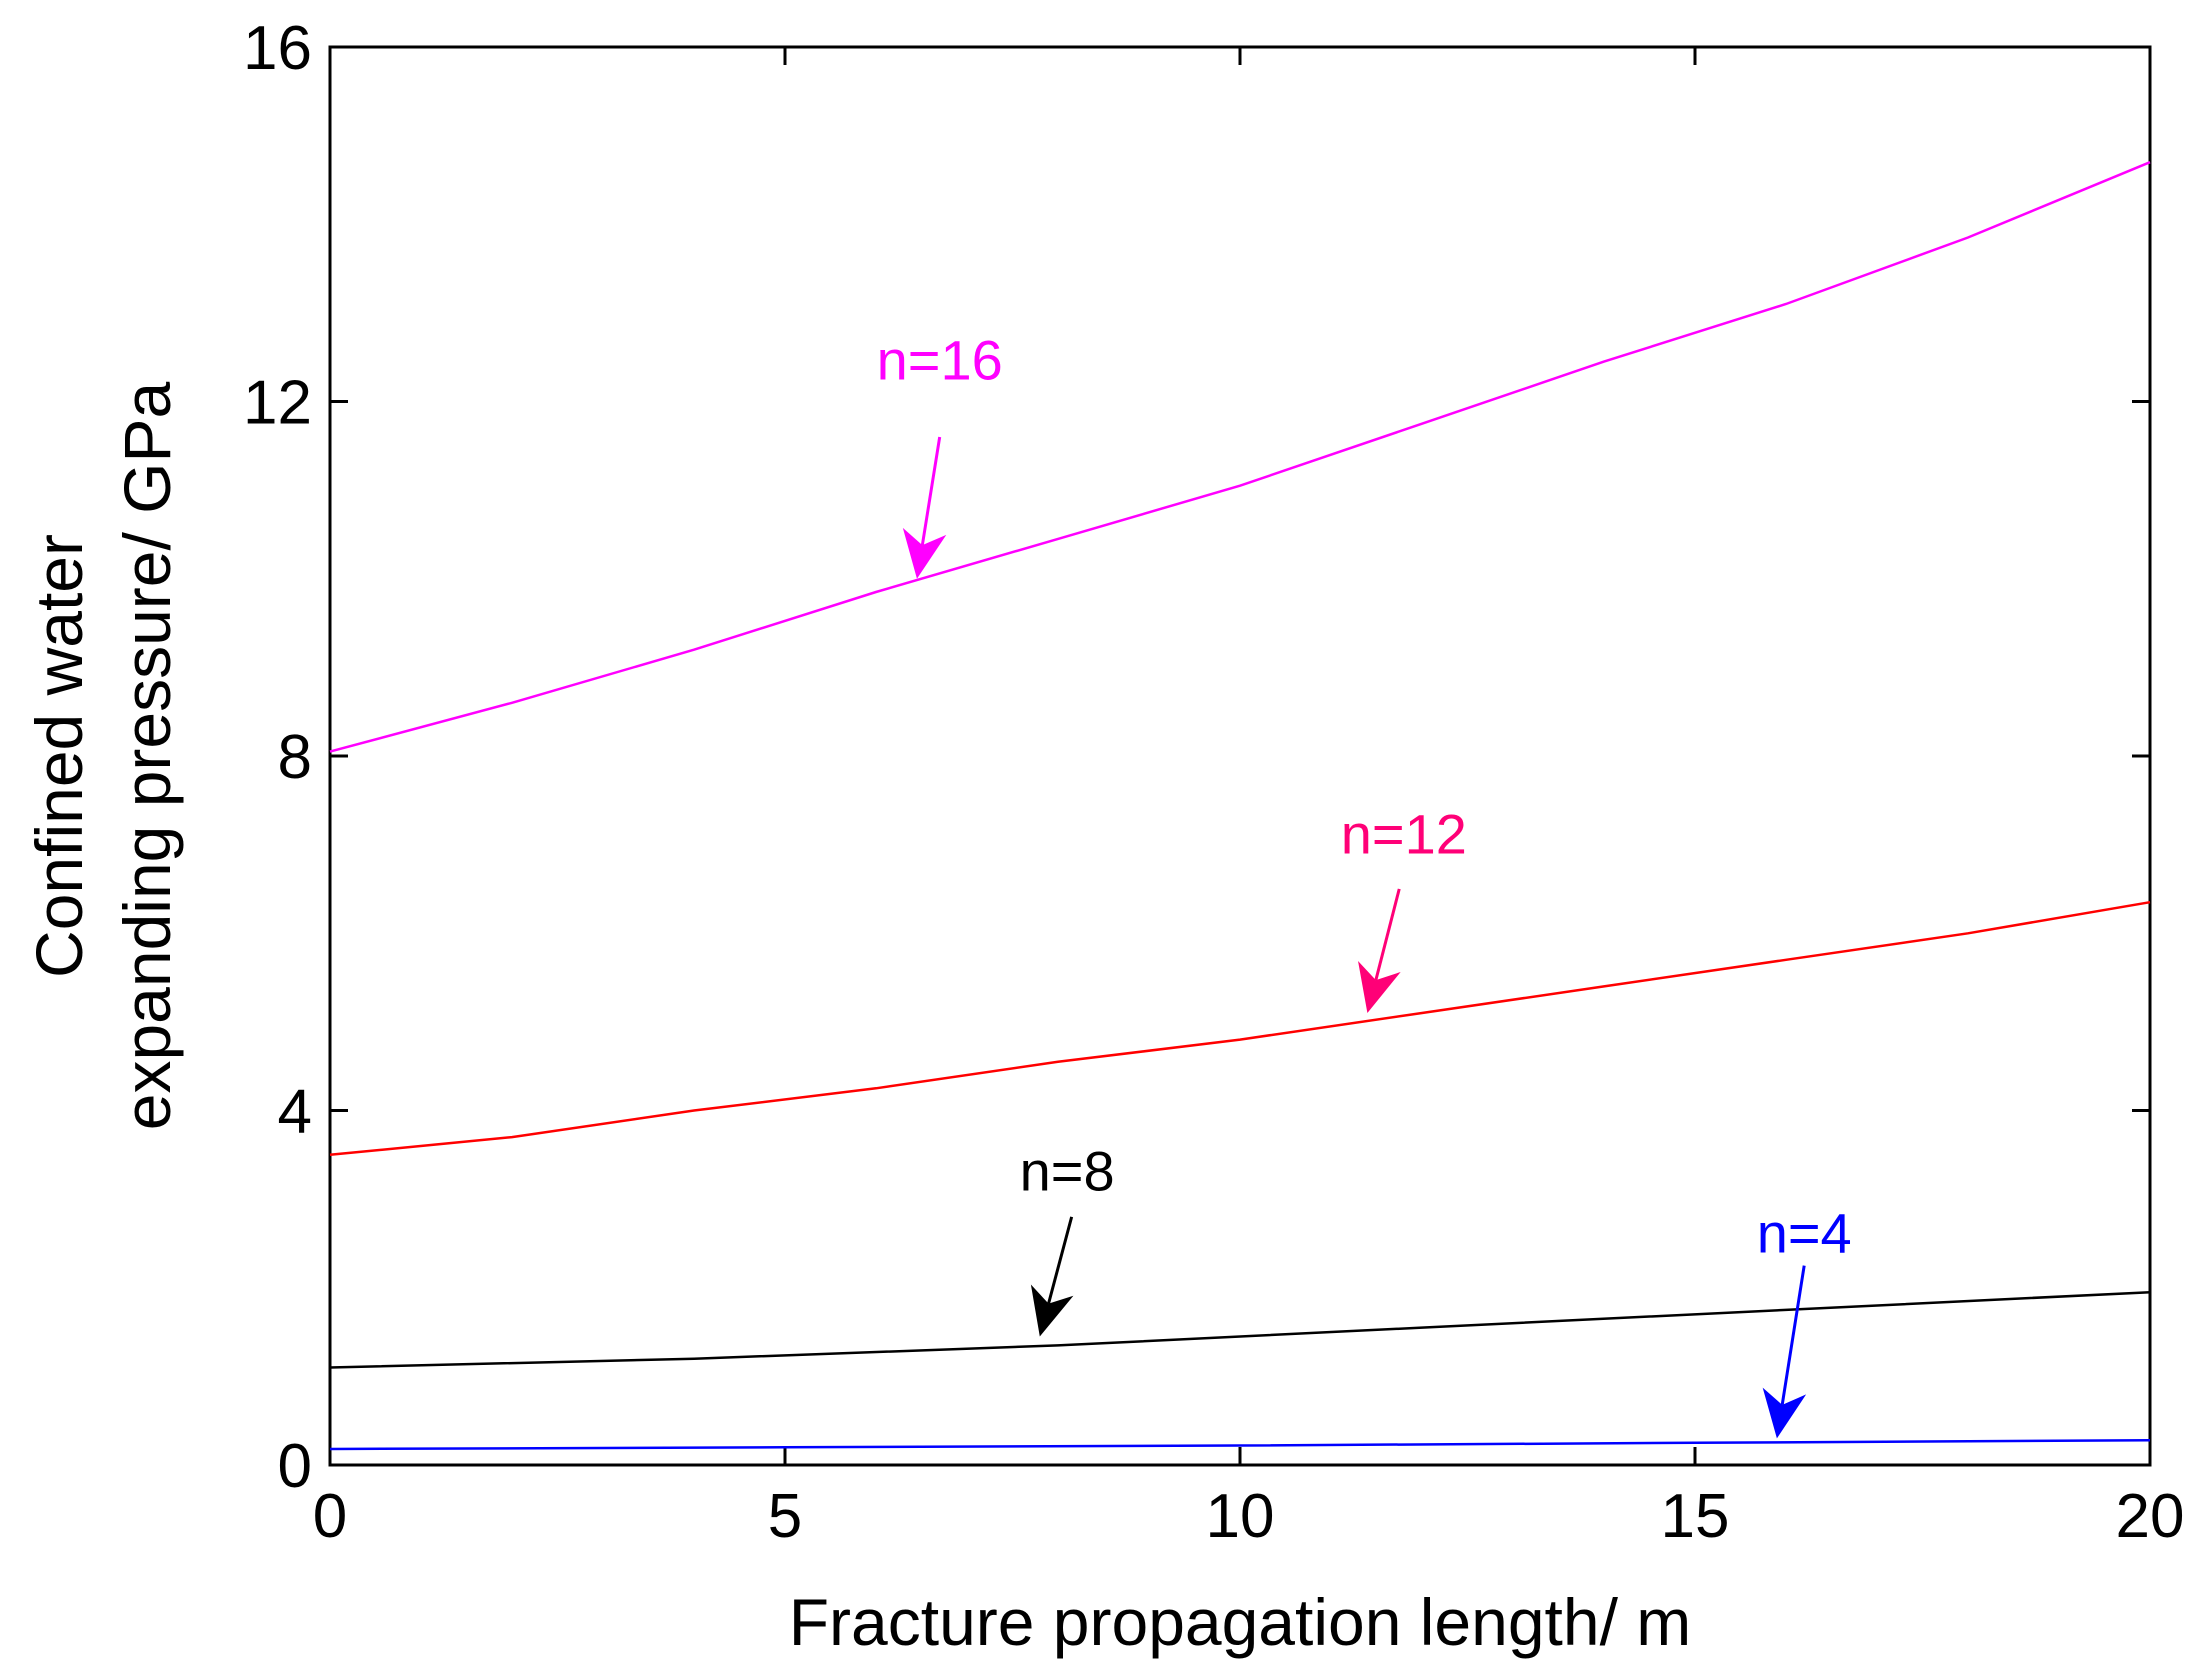 This screenshot has height=1670, width=2194. What do you see at coordinates (785, 1516) in the screenshot?
I see `x-tick-label: 5` at bounding box center [785, 1516].